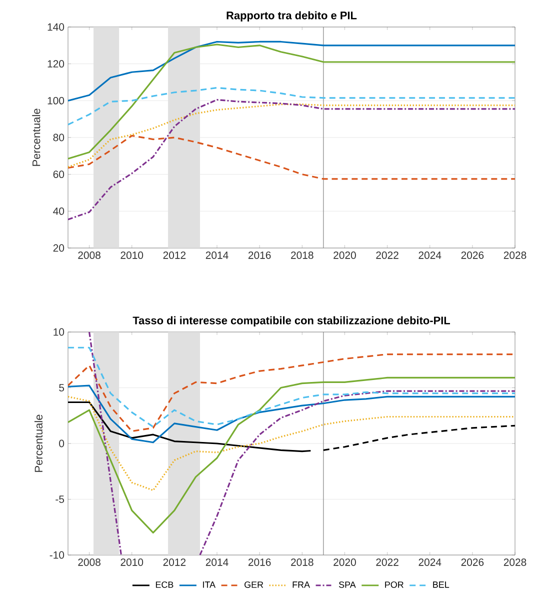 The height and width of the screenshot is (611, 542). What do you see at coordinates (441, 585) in the screenshot?
I see `legend-label: BEL` at bounding box center [441, 585].